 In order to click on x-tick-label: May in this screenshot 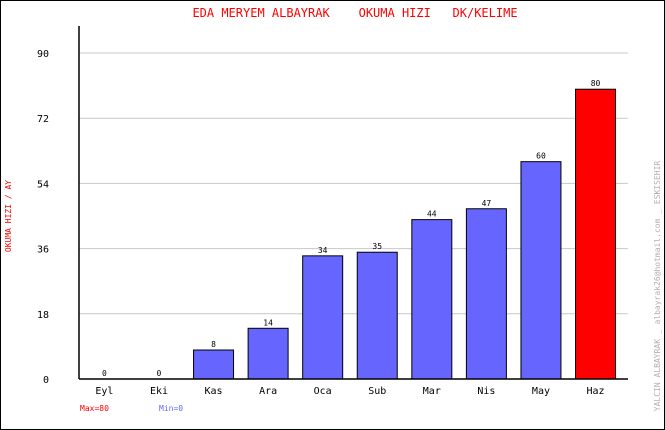, I will do `click(541, 391)`.